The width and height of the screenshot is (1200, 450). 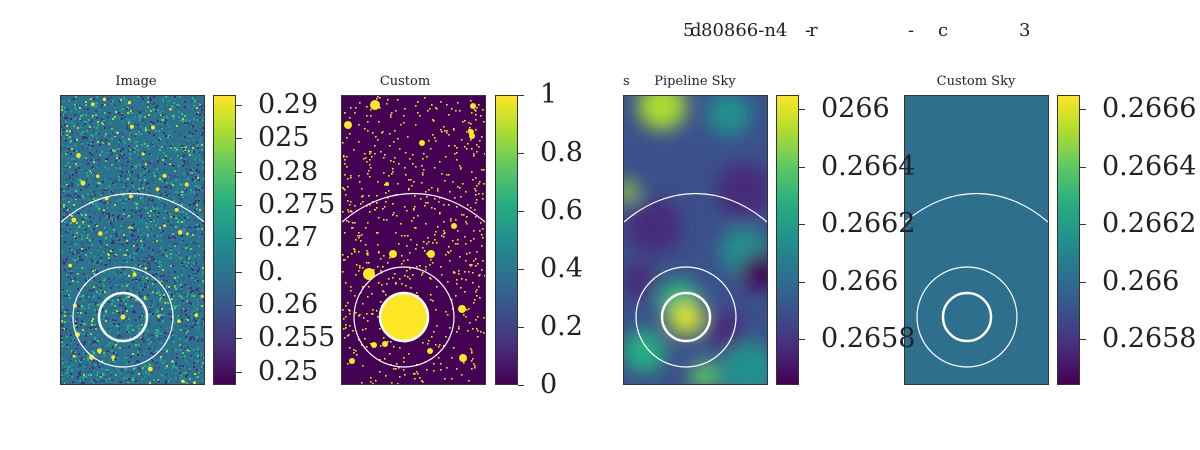 I want to click on colorbar-tick-label: 0.8, so click(x=561, y=152).